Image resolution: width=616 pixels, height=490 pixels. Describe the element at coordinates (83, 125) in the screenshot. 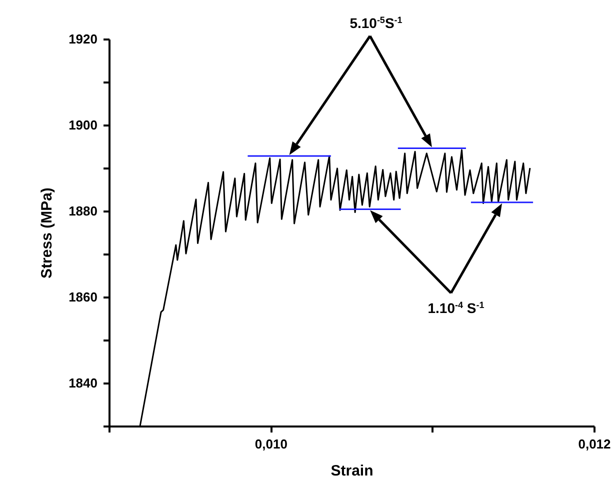

I see `y-tick-label: 1900` at that location.